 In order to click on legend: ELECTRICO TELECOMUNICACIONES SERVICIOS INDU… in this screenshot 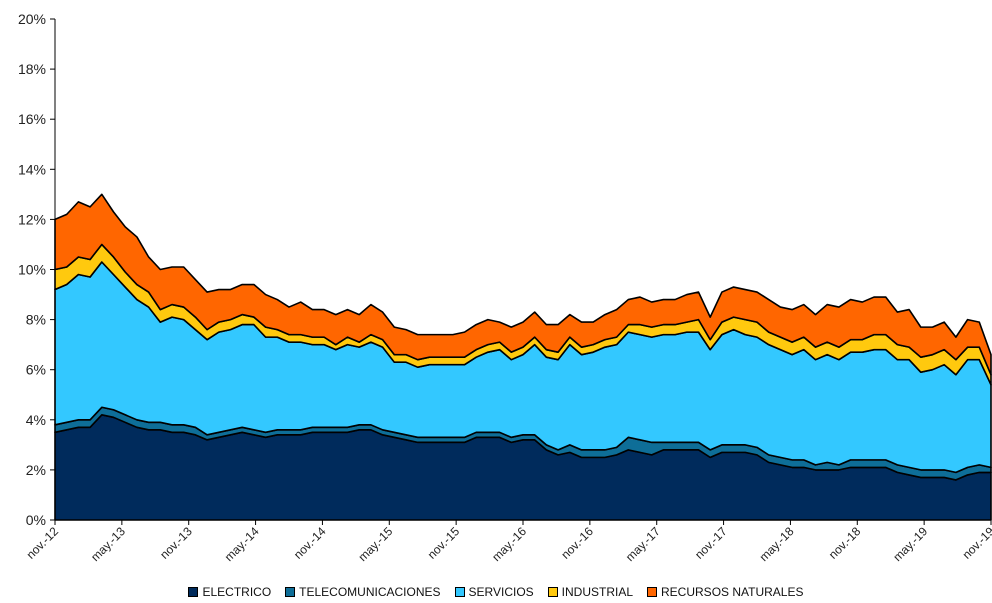, I will do `click(496, 592)`.